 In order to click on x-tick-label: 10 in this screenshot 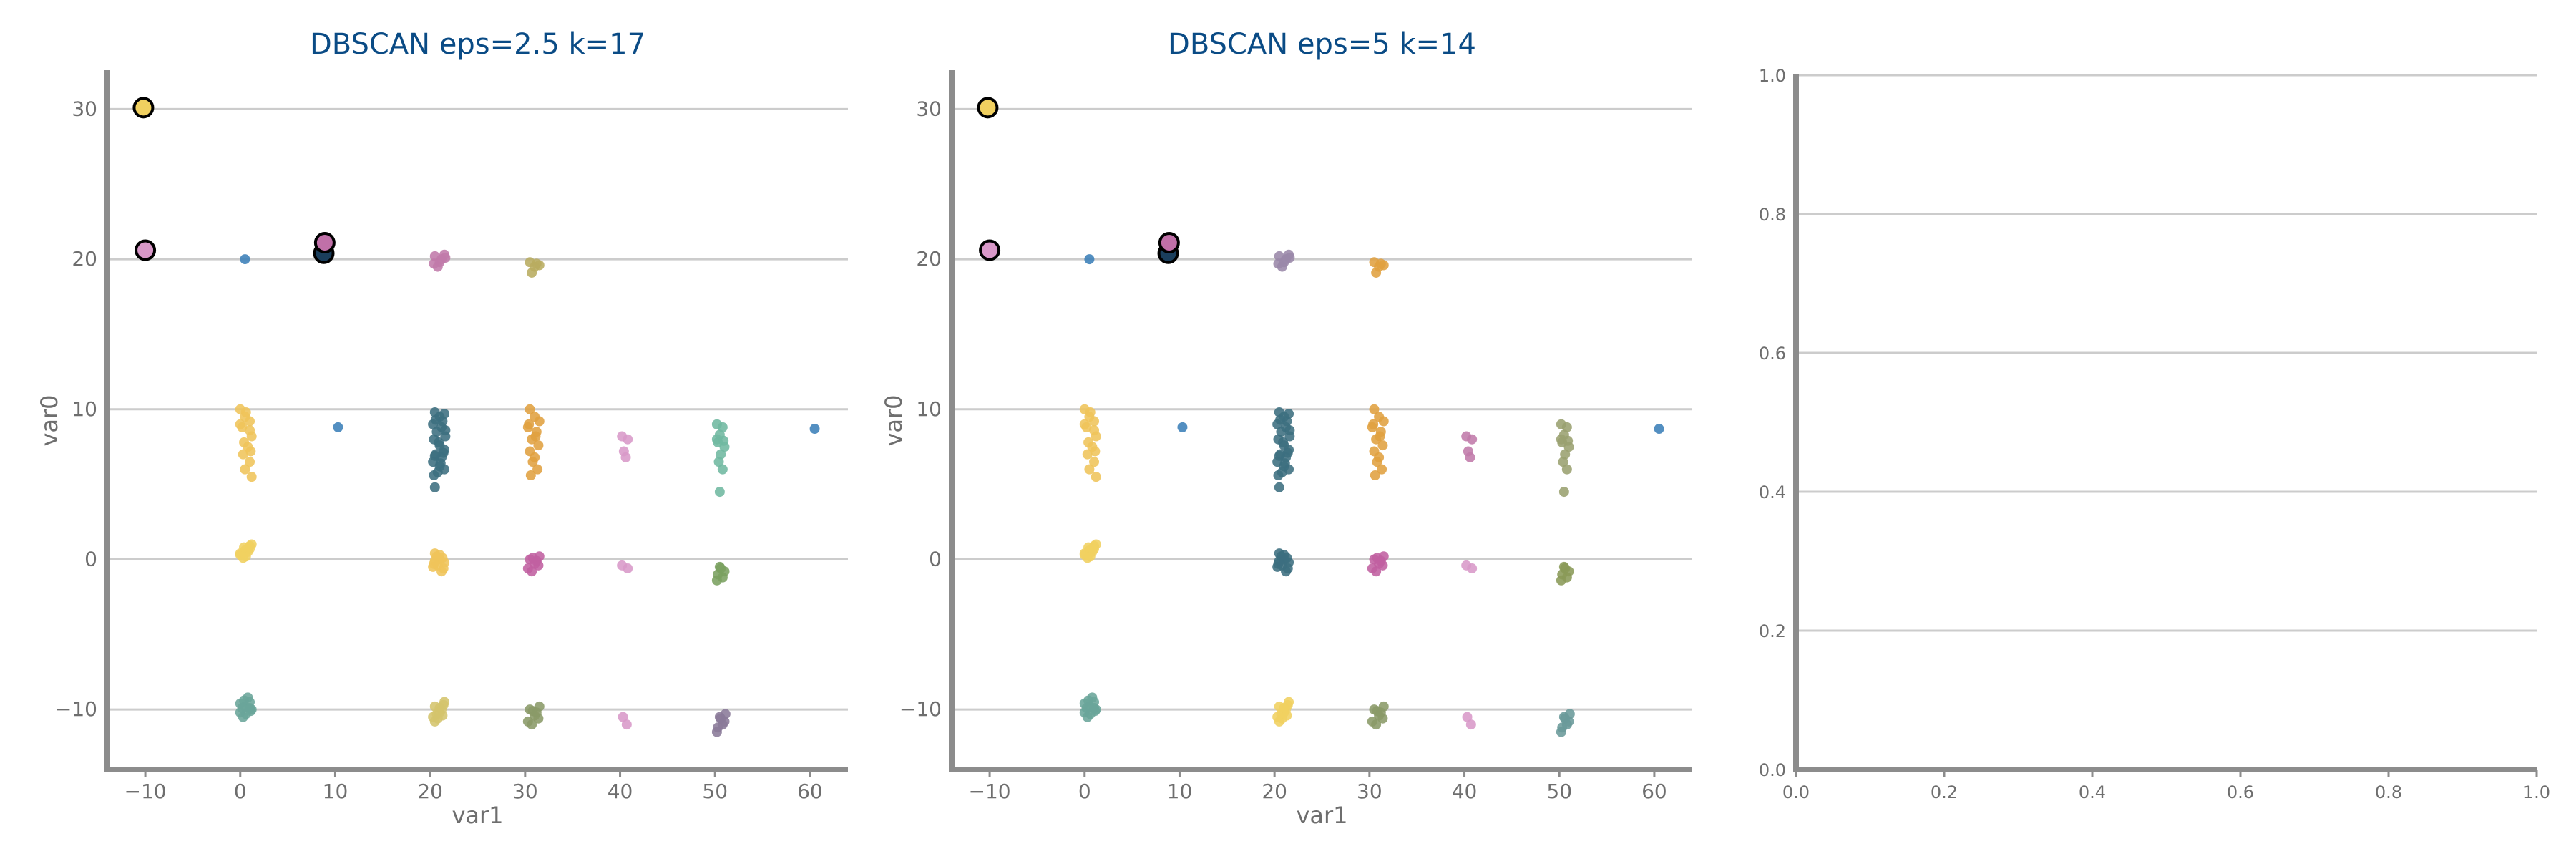, I will do `click(335, 791)`.